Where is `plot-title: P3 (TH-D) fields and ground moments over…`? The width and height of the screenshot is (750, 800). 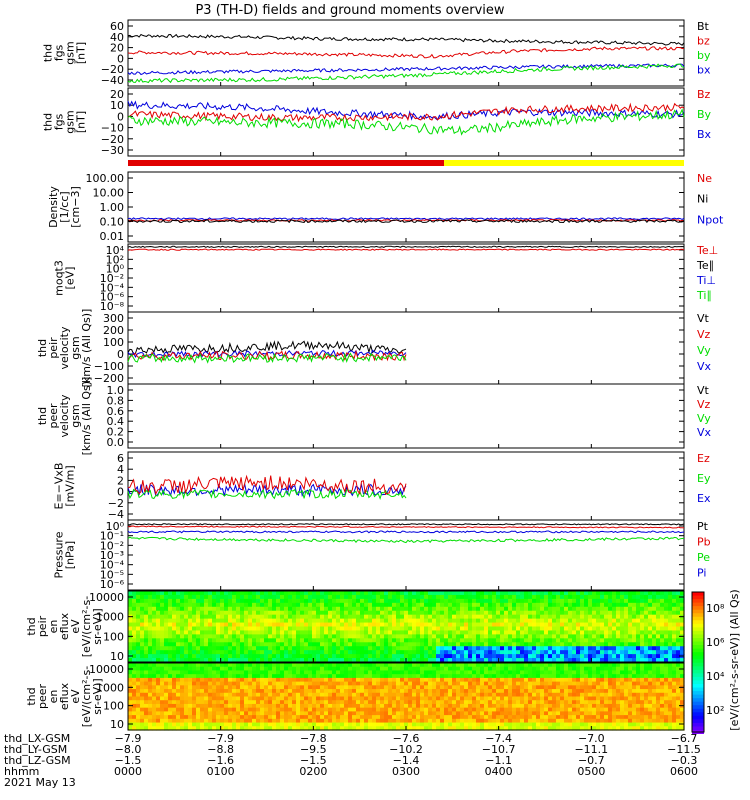 plot-title: P3 (TH-D) fields and ground moments over… is located at coordinates (349, 10).